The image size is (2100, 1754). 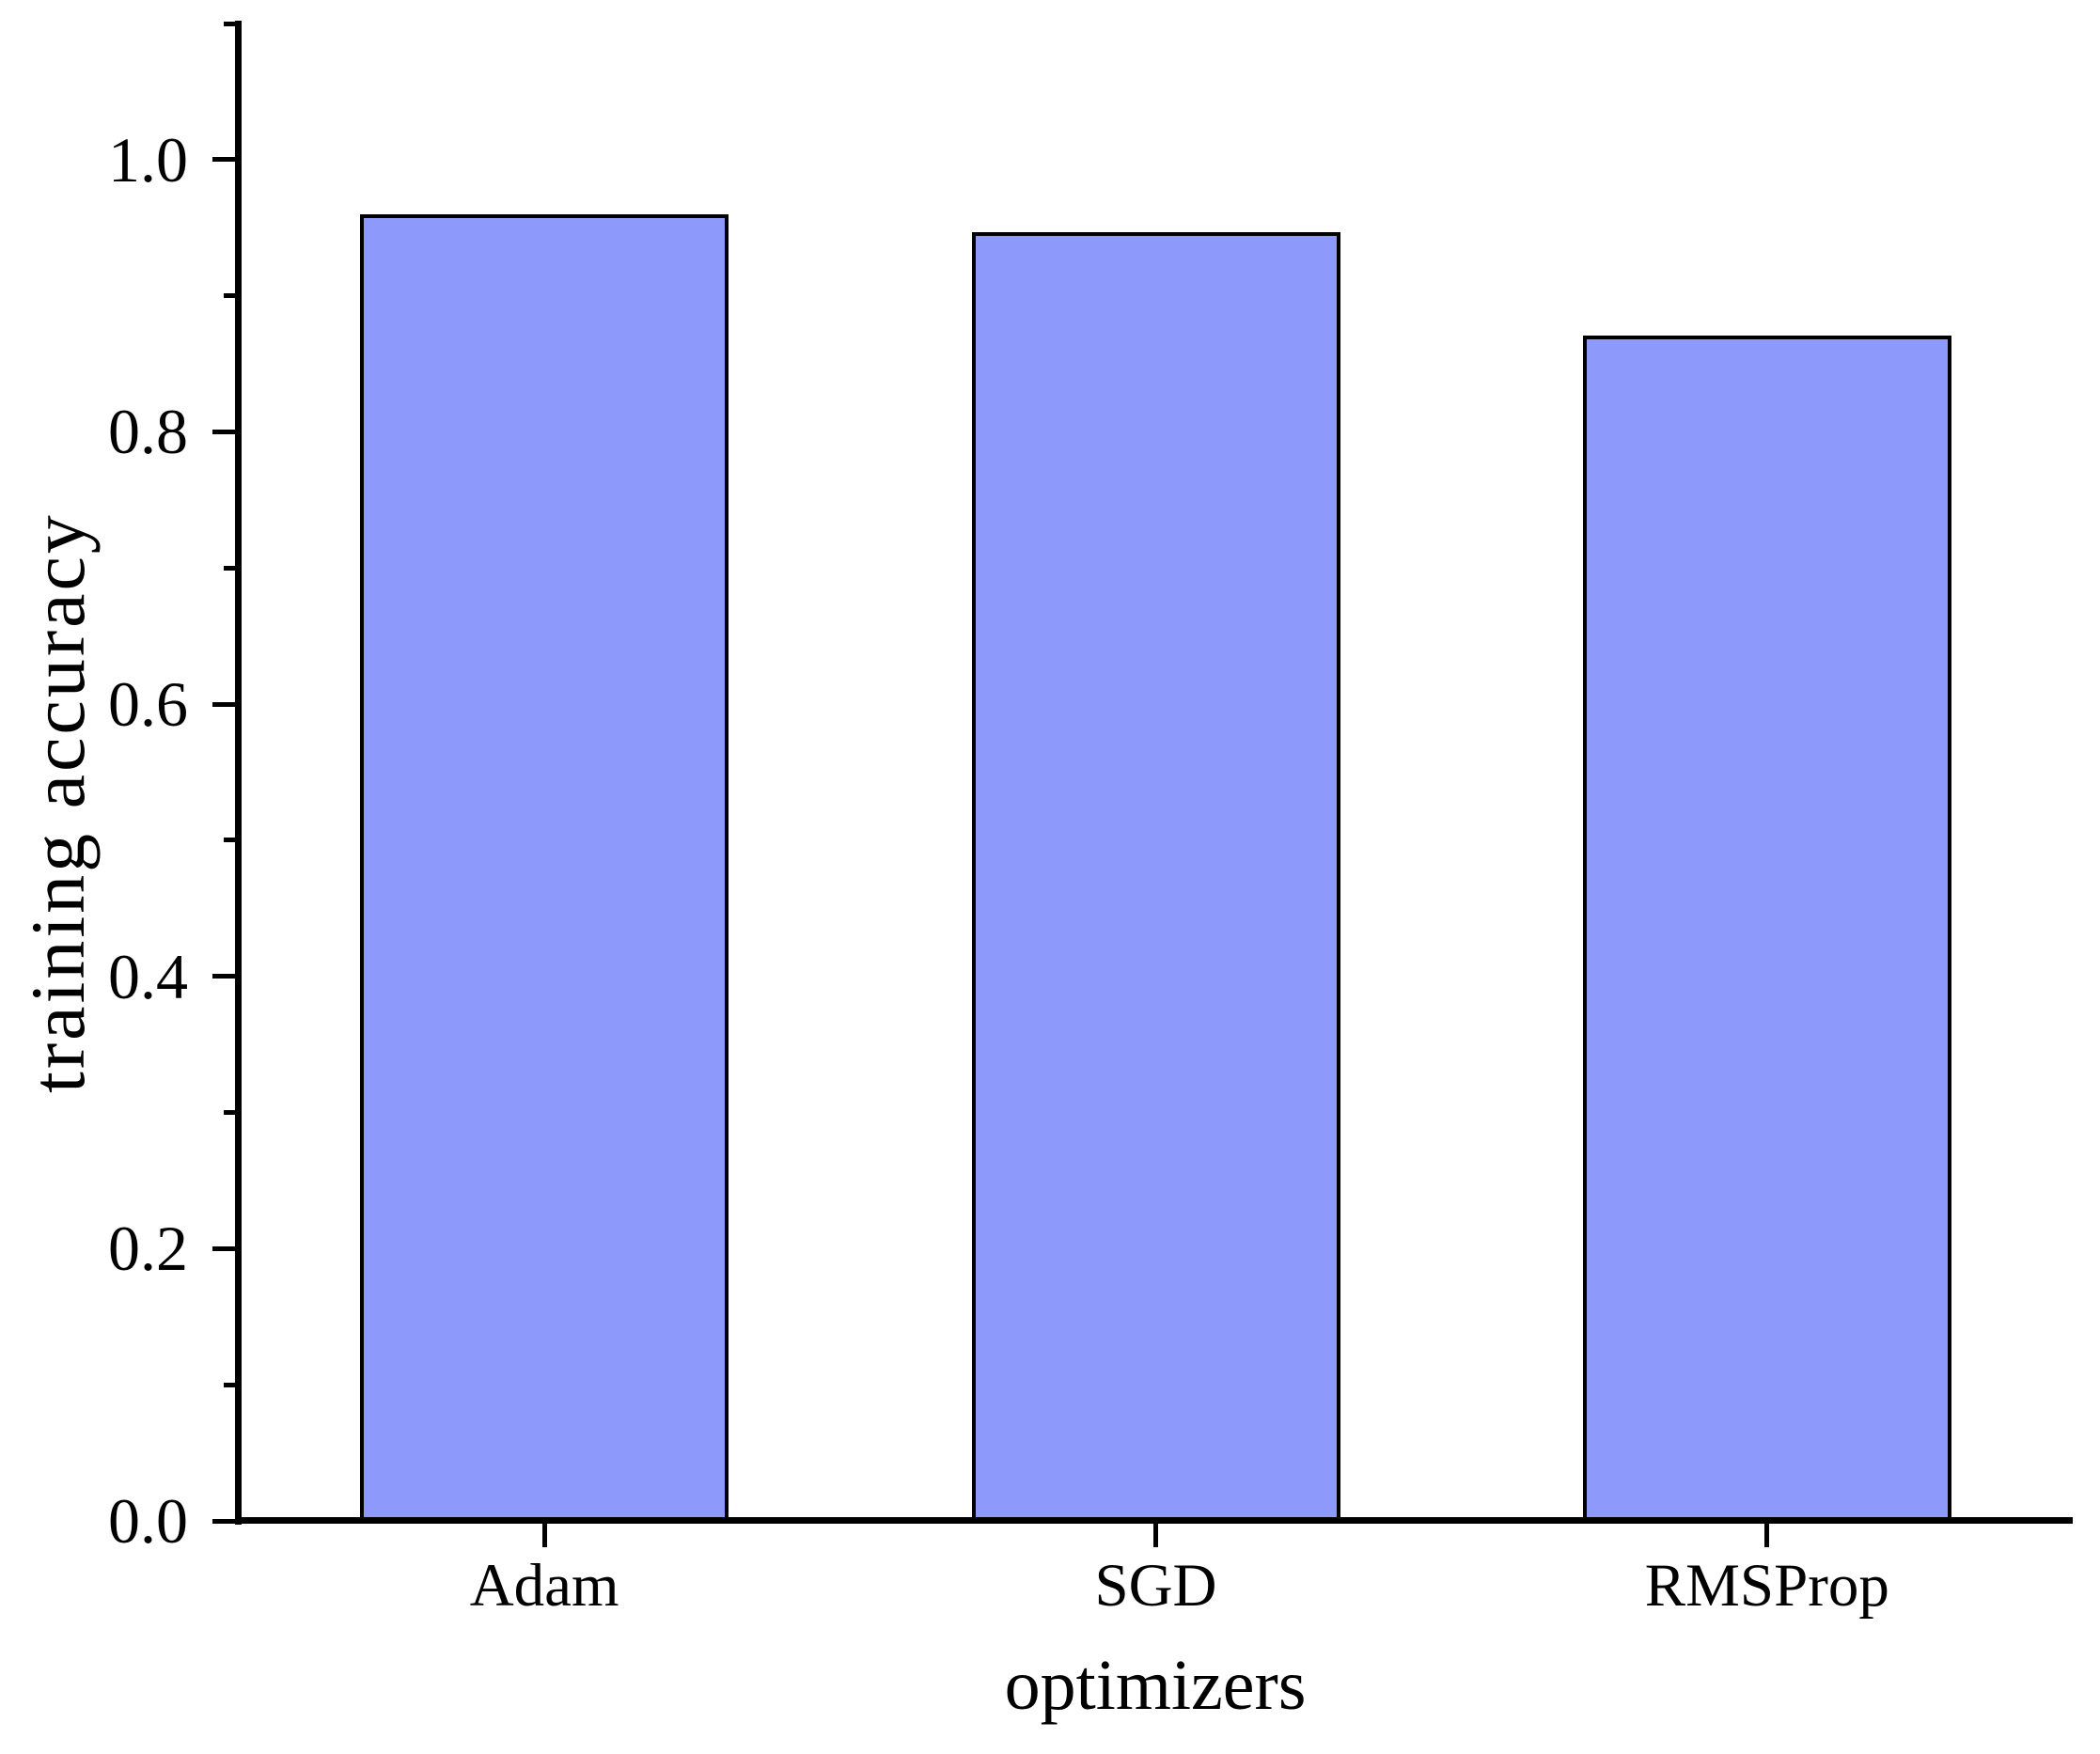 I want to click on bar-adam, so click(x=544, y=867).